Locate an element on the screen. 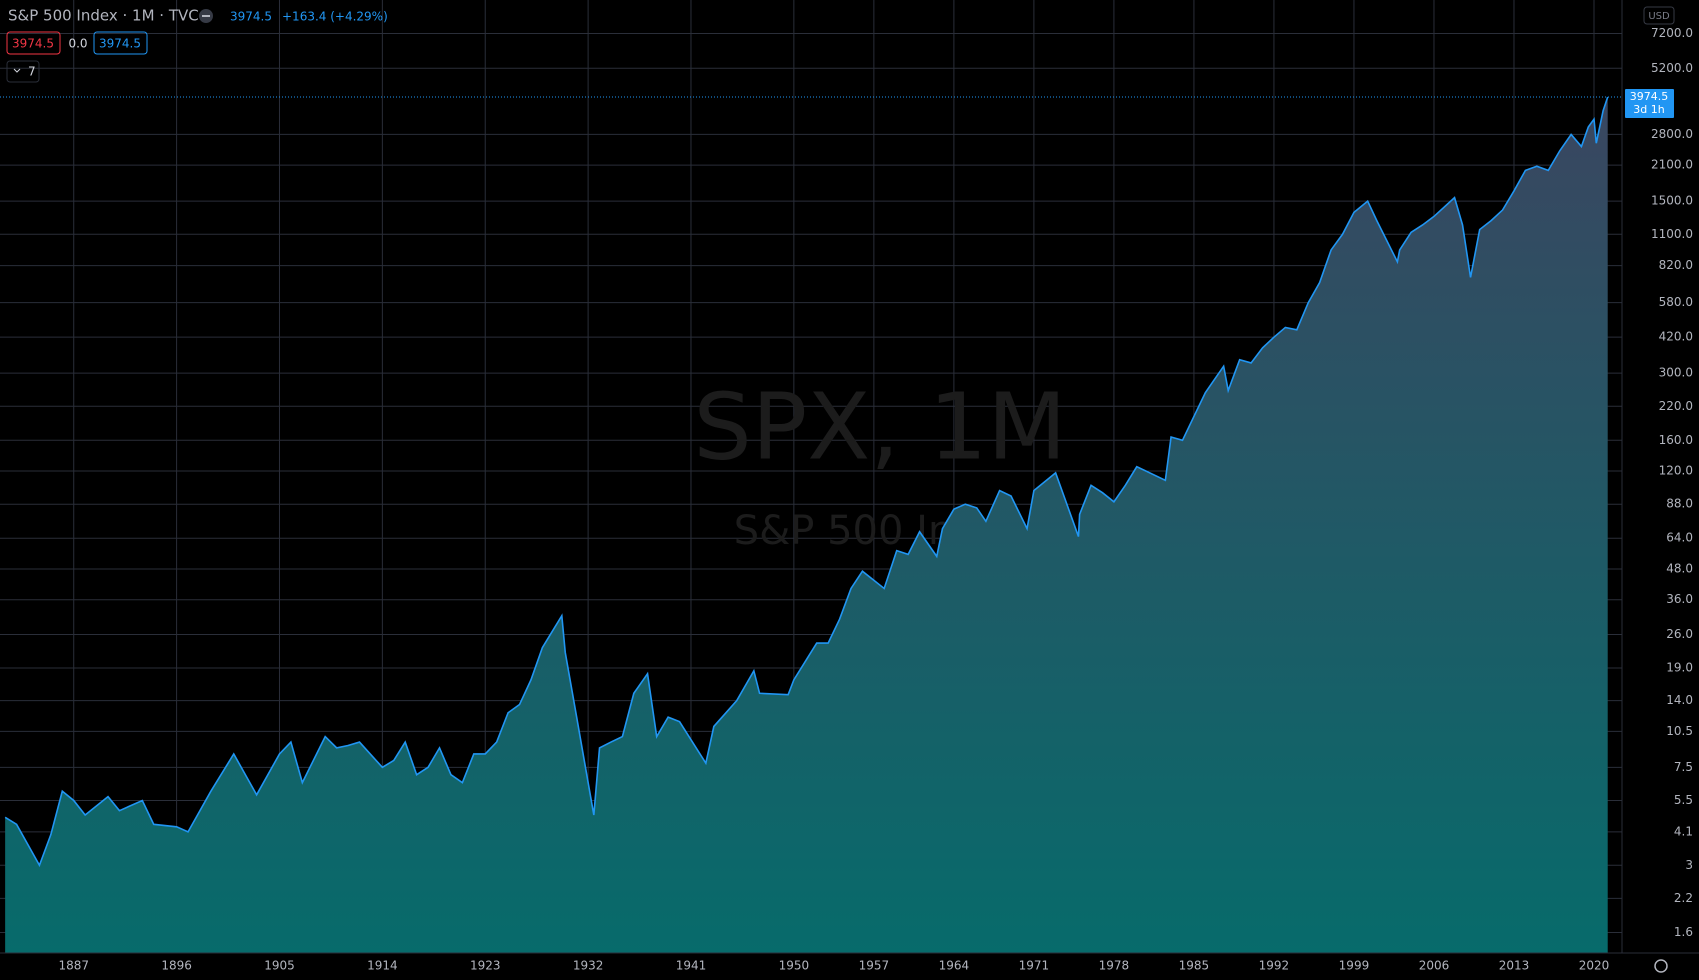  symbol-title: S&P 500 Index · 1M · TVC is located at coordinates (103, 16).